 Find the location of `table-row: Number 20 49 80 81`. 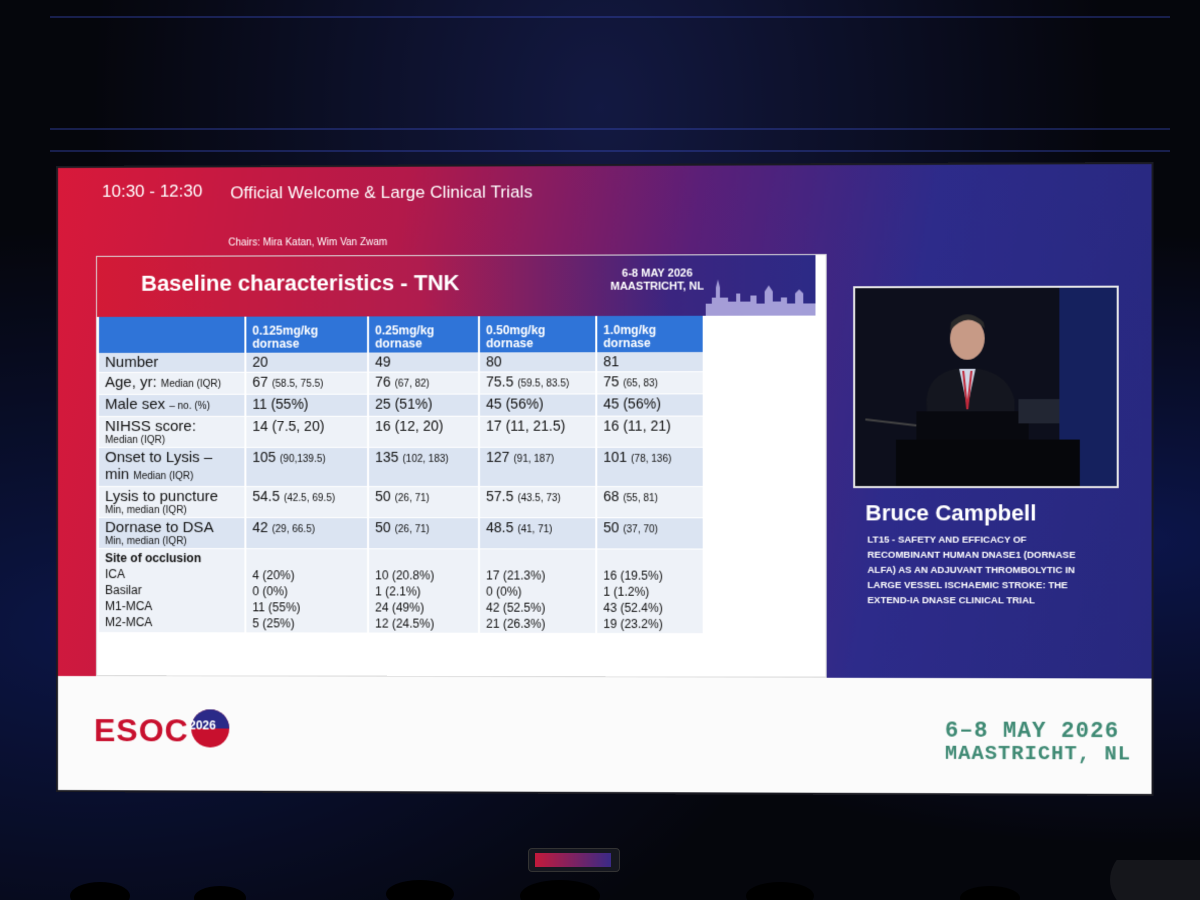

table-row: Number 20 49 80 81 is located at coordinates (401, 362).